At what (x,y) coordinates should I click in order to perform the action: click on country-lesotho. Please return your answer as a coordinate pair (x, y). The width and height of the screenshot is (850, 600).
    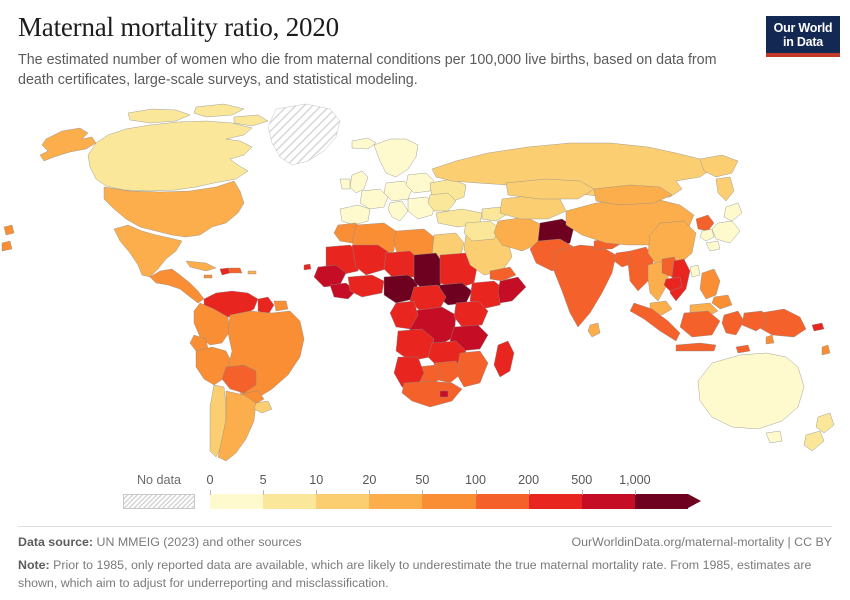
    Looking at the image, I should click on (444, 394).